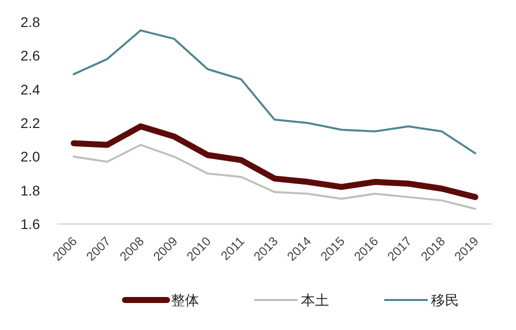  What do you see at coordinates (30, 156) in the screenshot?
I see `y-tick-label: 2.0` at bounding box center [30, 156].